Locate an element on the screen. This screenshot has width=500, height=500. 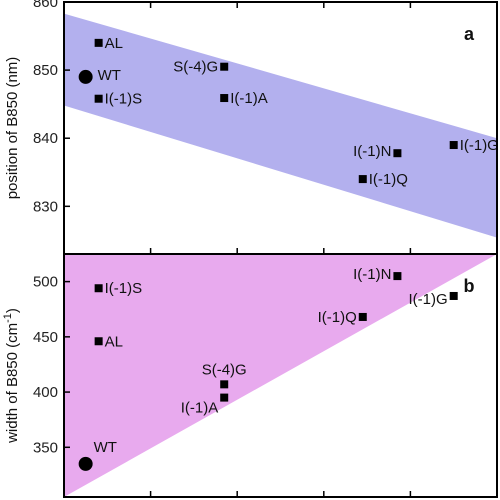
point-label-b: I(-1)S is located at coordinates (124, 288).